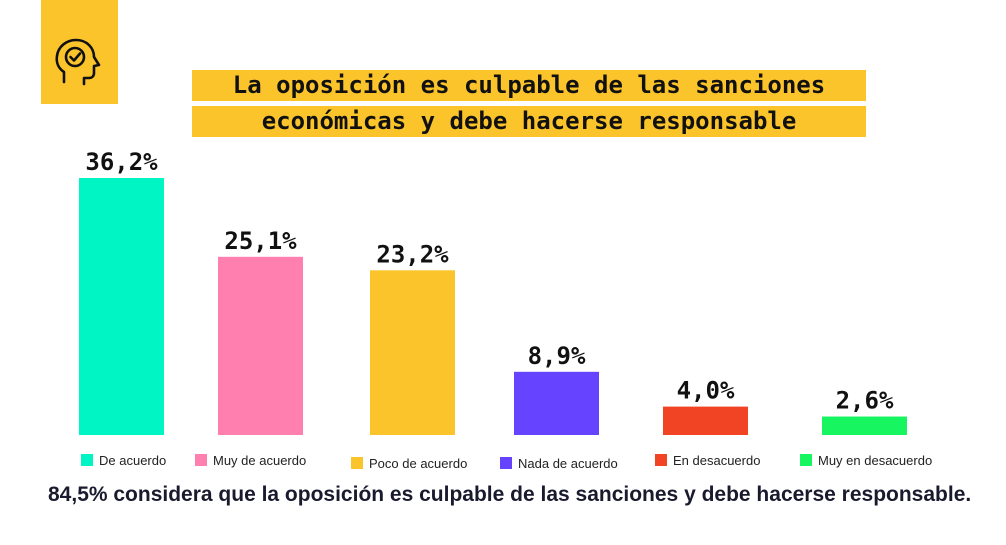 Image resolution: width=1006 pixels, height=545 pixels. What do you see at coordinates (706, 391) in the screenshot?
I see `bar-value-label-5: 4,0%` at bounding box center [706, 391].